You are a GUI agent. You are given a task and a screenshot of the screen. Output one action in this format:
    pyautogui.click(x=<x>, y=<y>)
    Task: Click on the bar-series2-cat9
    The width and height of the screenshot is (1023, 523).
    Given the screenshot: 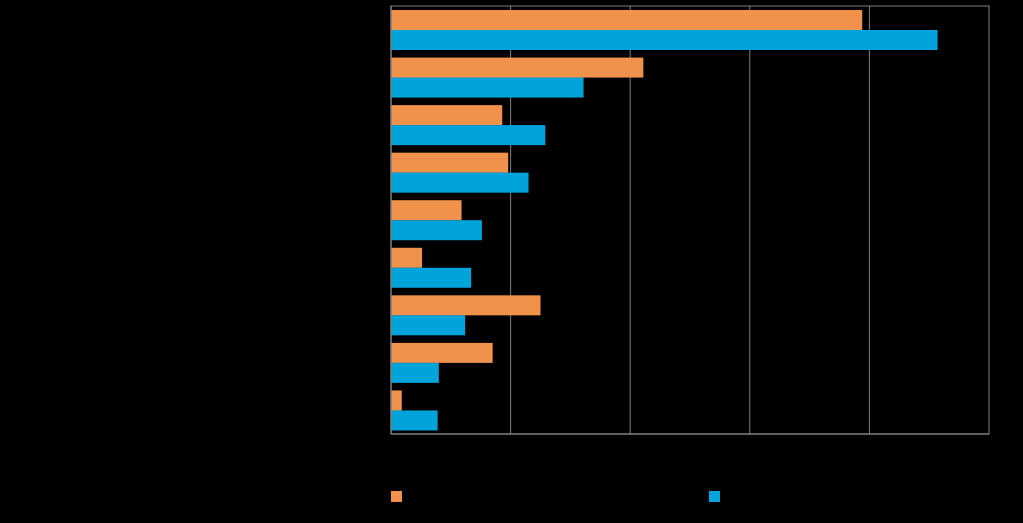 What is the action you would take?
    pyautogui.click(x=414, y=420)
    